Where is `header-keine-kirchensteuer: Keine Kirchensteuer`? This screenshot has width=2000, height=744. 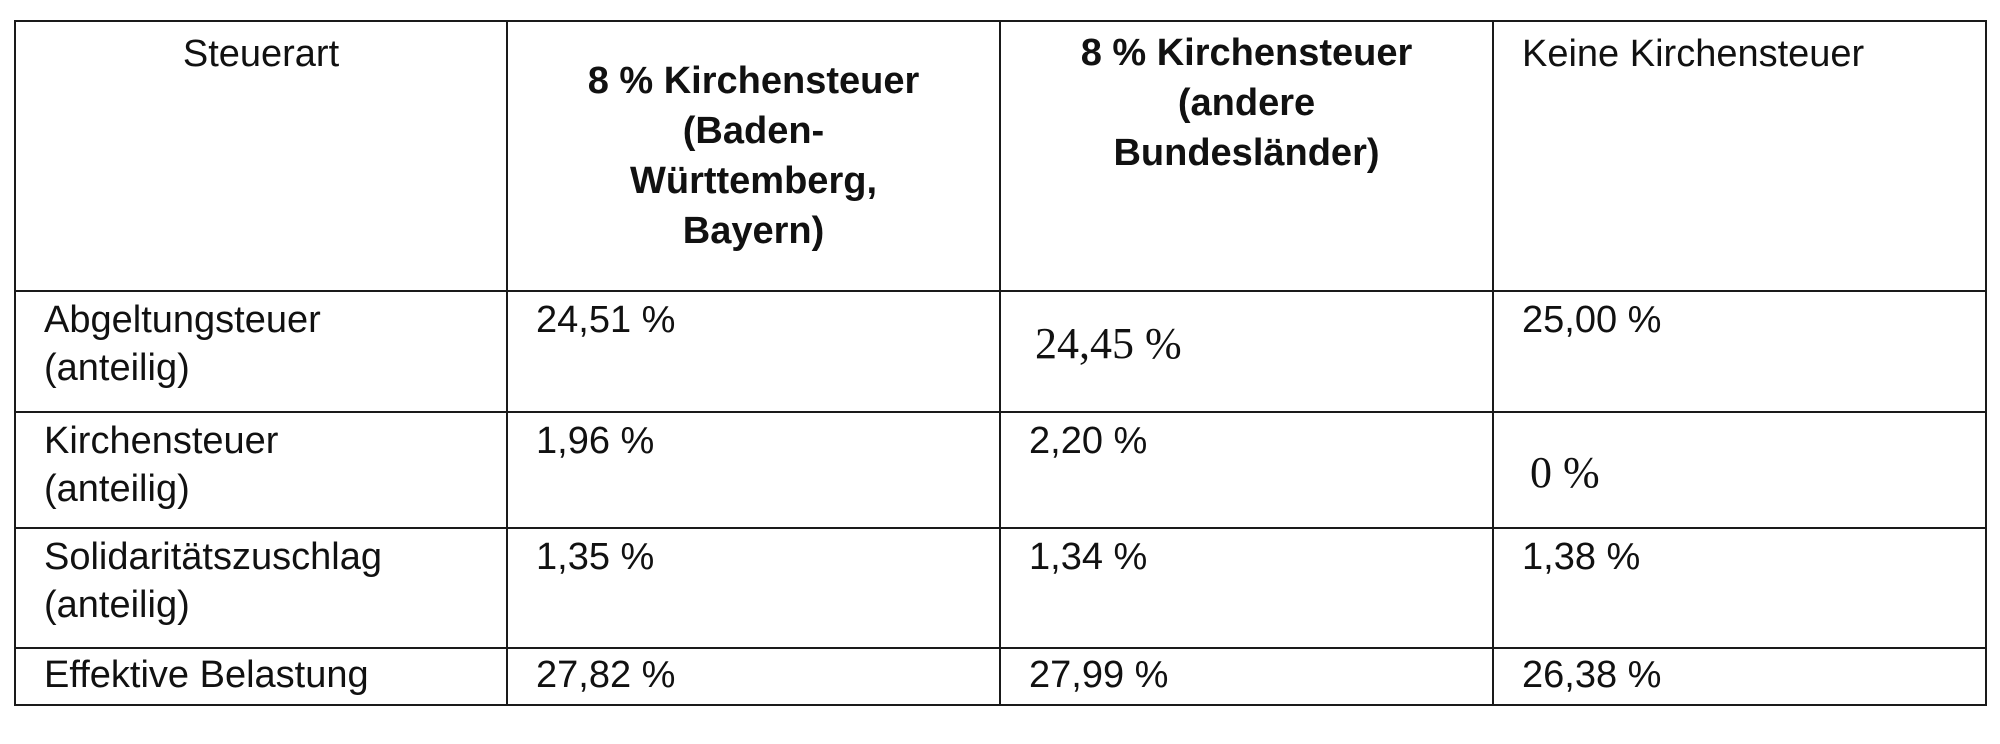
header-keine-kirchensteuer: Keine Kirchensteuer is located at coordinates (1739, 156).